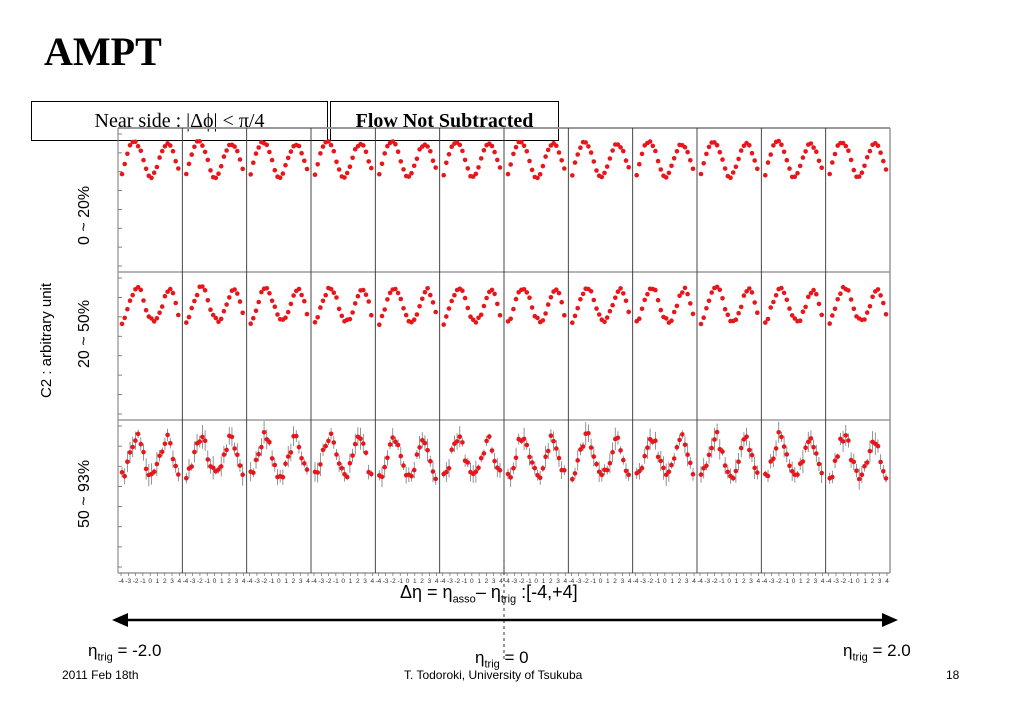 This screenshot has height=708, width=1023. I want to click on flow-label: Flow Not Subtracted, so click(444, 121).